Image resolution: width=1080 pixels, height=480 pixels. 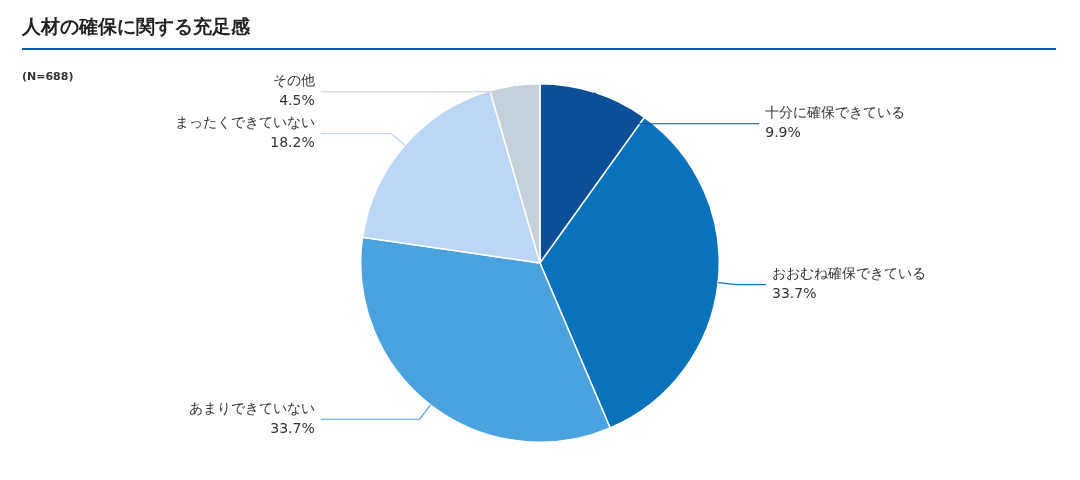 What do you see at coordinates (251, 407) in the screenshot?
I see `slice-label: あまりできていない` at bounding box center [251, 407].